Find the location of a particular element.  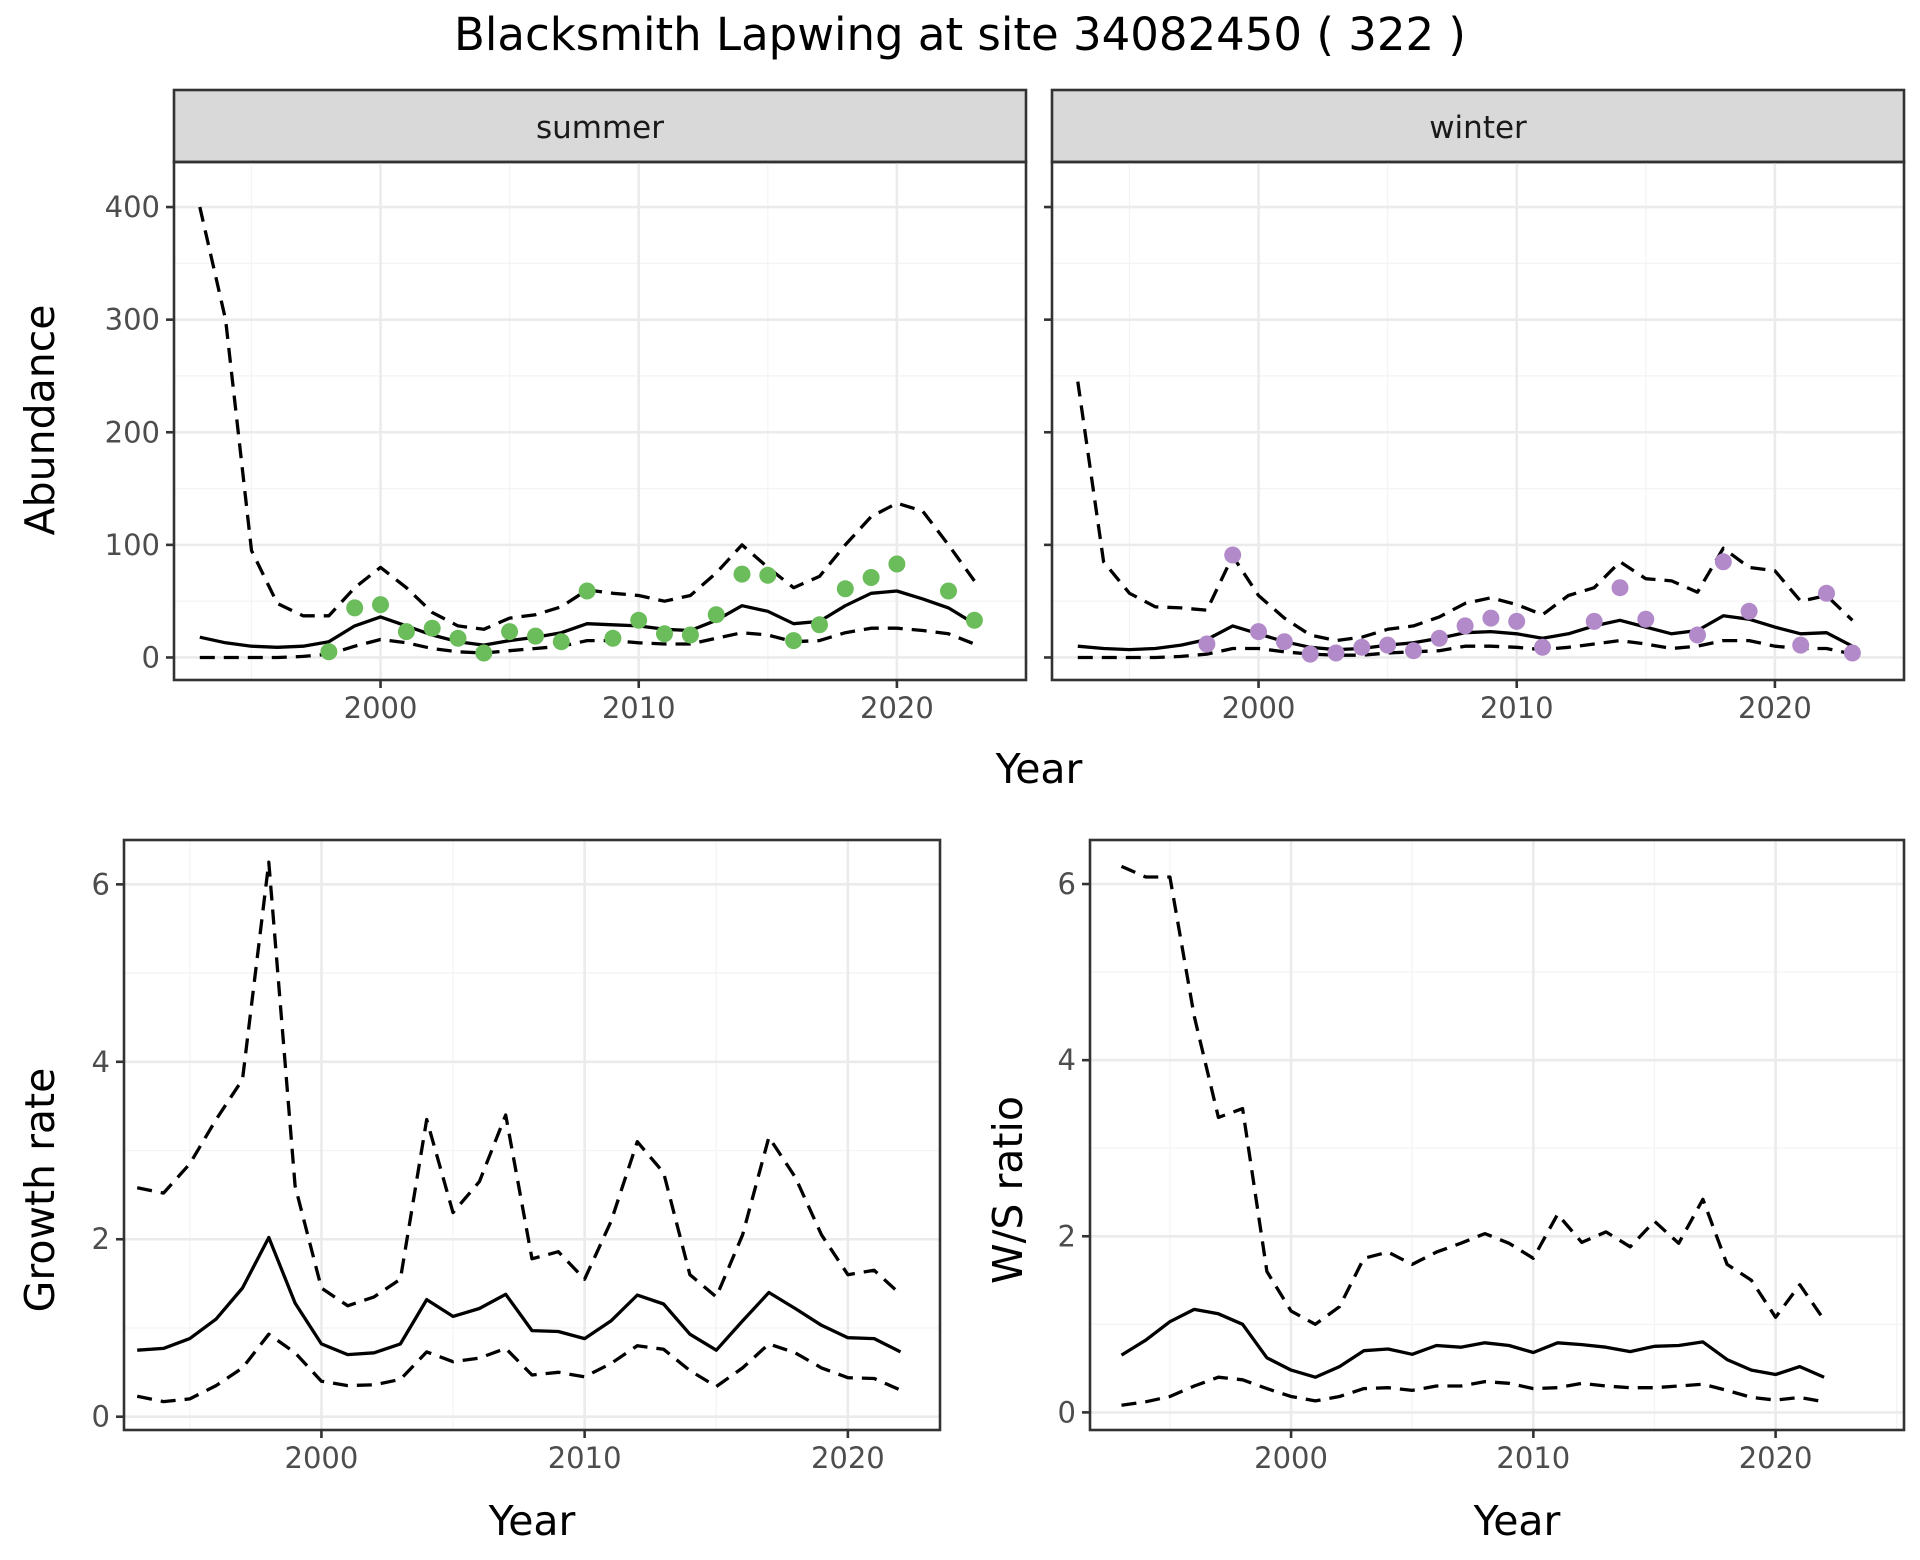

winter-strip-label: winter is located at coordinates (1478, 128).